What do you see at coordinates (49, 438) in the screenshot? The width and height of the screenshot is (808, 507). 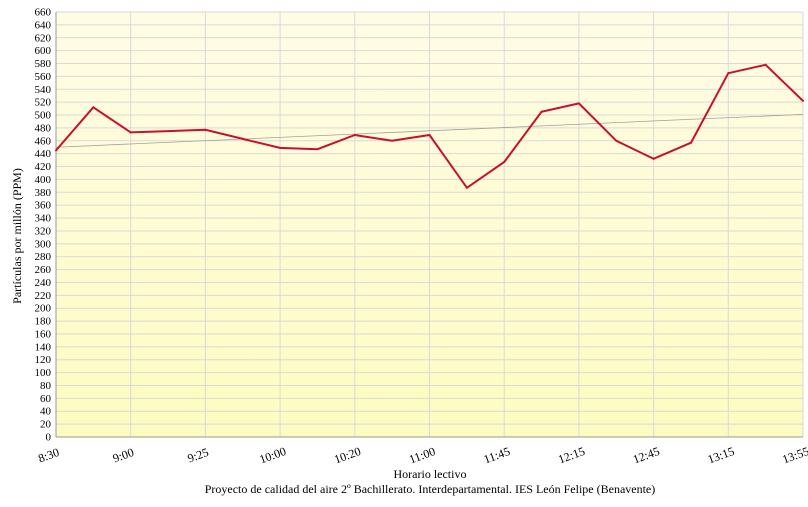 I see `y-tick-label: 0` at bounding box center [49, 438].